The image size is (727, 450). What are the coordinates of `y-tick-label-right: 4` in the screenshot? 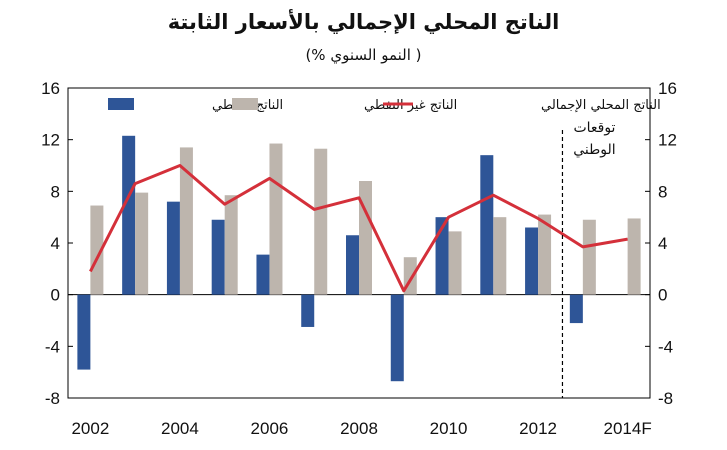 It's located at (662, 243).